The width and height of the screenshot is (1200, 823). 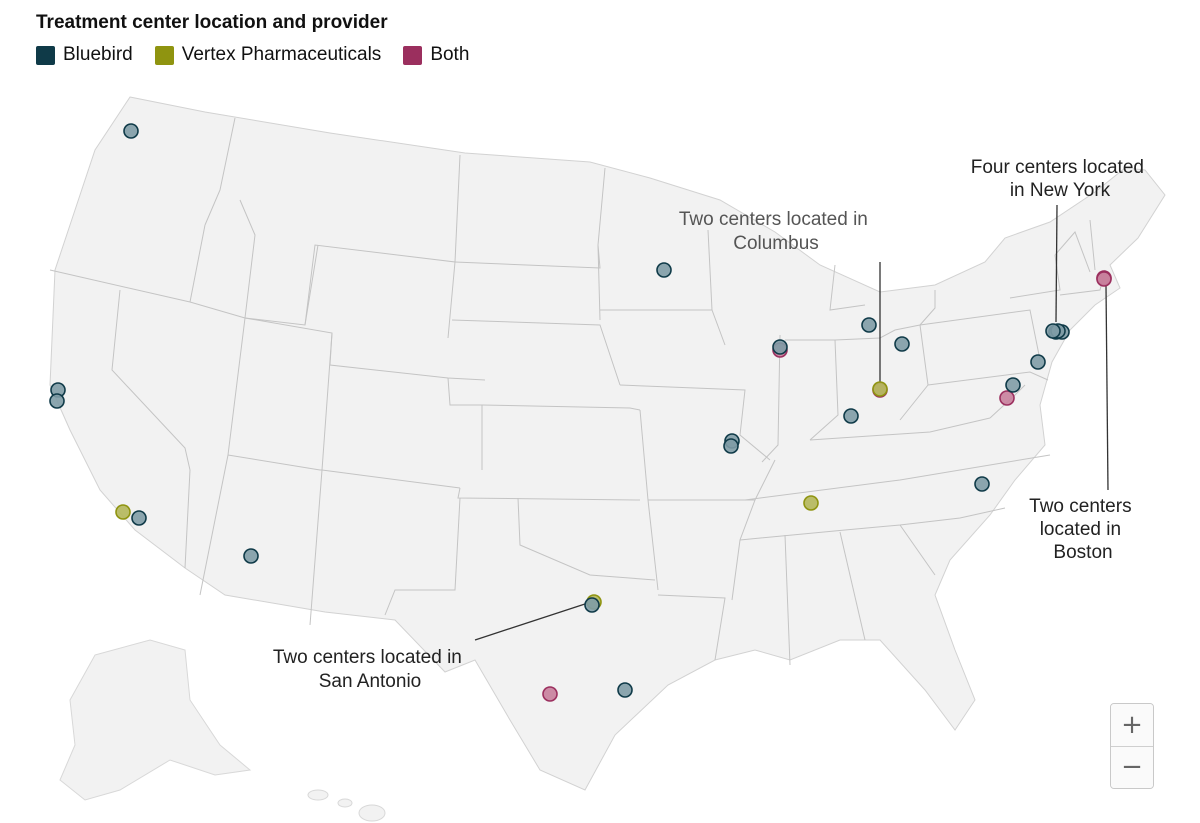 What do you see at coordinates (1132, 725) in the screenshot?
I see `zoom-in-button: +` at bounding box center [1132, 725].